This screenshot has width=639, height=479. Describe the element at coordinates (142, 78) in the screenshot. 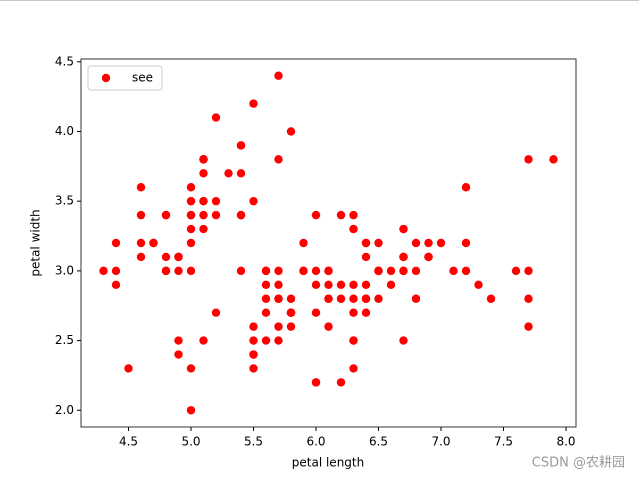

I see `legend-label: see` at that location.